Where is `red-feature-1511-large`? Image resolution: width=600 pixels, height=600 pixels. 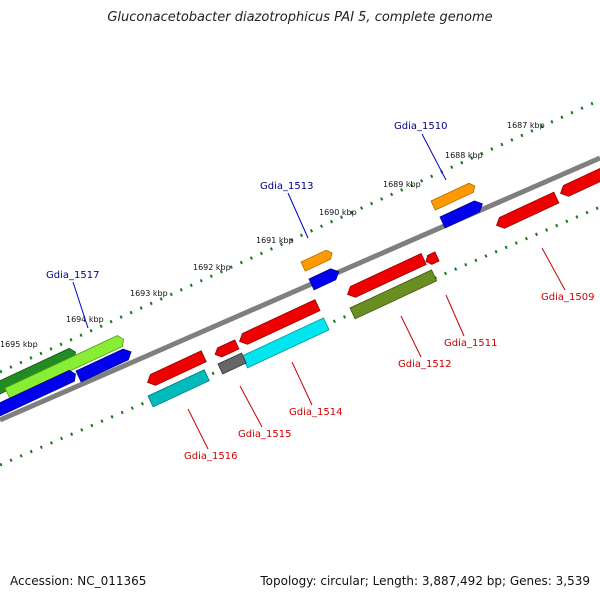 red-feature-1511-large is located at coordinates (387, 275).